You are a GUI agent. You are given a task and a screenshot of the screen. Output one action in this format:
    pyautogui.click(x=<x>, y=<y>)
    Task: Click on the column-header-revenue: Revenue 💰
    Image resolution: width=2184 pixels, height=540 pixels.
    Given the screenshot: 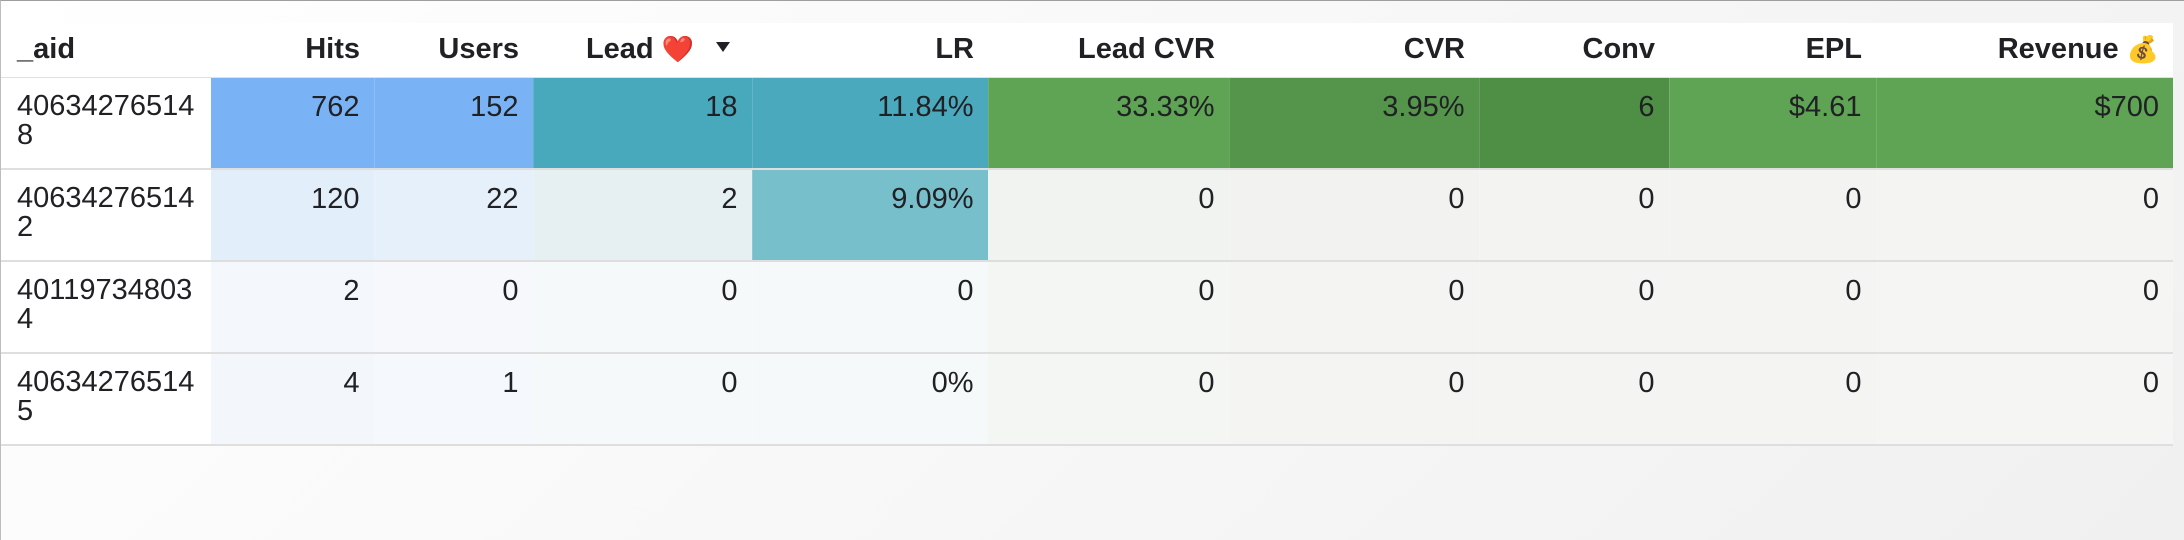 What is the action you would take?
    pyautogui.click(x=2024, y=50)
    